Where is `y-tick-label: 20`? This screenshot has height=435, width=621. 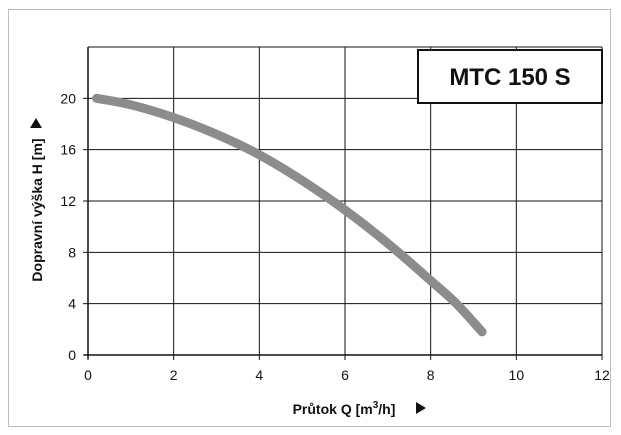
y-tick-label: 20 is located at coordinates (68, 98).